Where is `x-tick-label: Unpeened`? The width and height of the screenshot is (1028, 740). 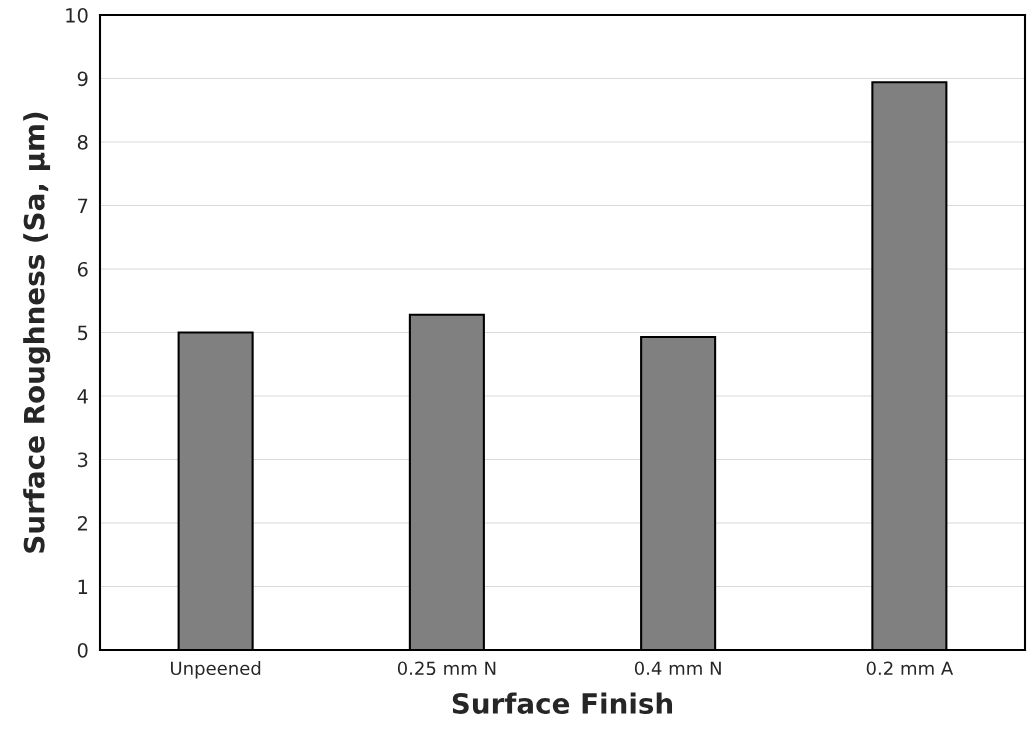 x-tick-label: Unpeened is located at coordinates (216, 670).